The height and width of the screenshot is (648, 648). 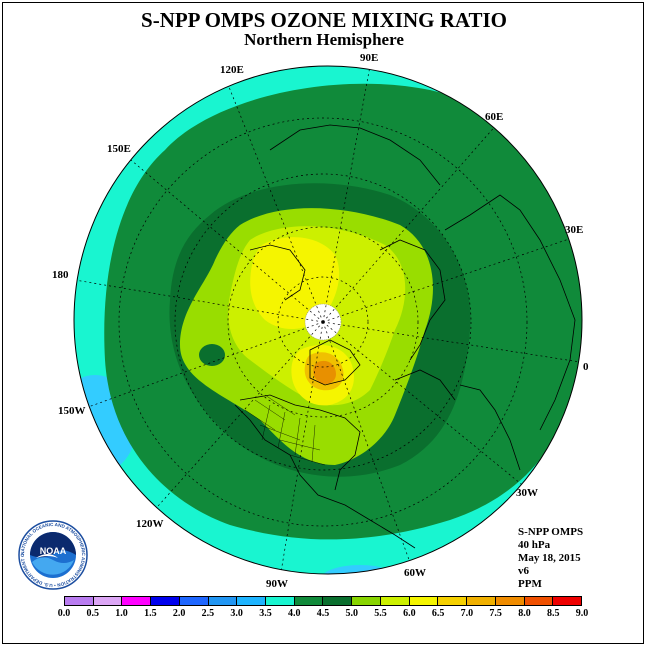 I want to click on lon-label-90w: 90W, so click(x=277, y=584).